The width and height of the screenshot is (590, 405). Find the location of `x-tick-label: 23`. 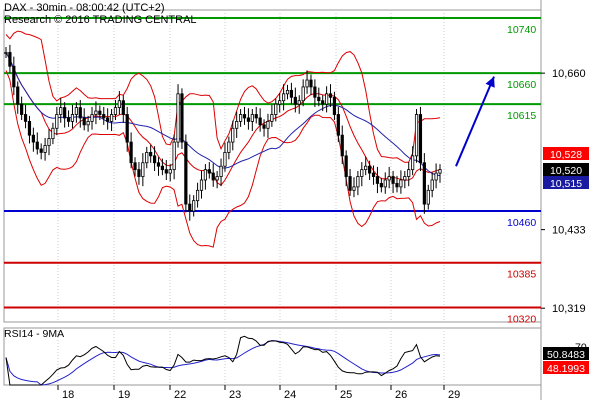

x-tick-label: 23 is located at coordinates (235, 394).